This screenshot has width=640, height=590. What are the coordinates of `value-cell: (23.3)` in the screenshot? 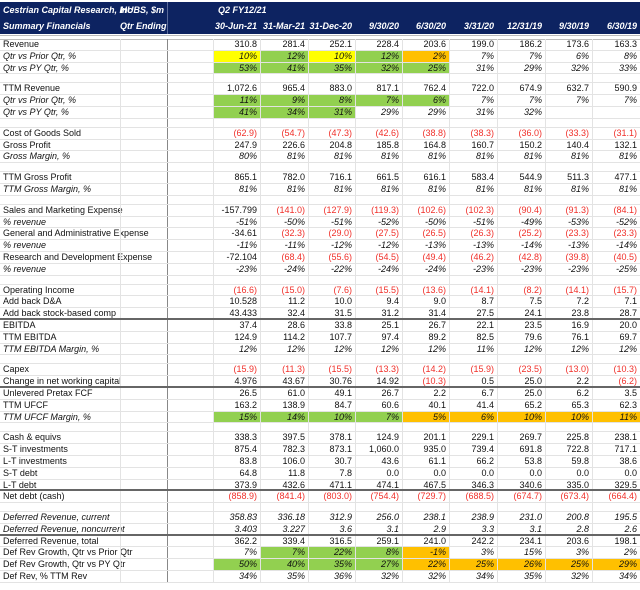 It's located at (568, 234).